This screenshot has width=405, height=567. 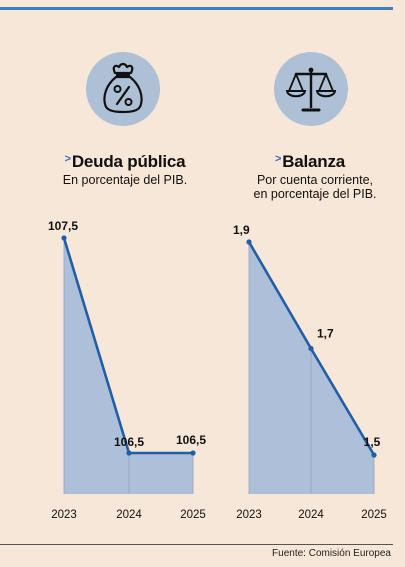 I want to click on panel-title-balanza: >Balanza, so click(x=310, y=161).